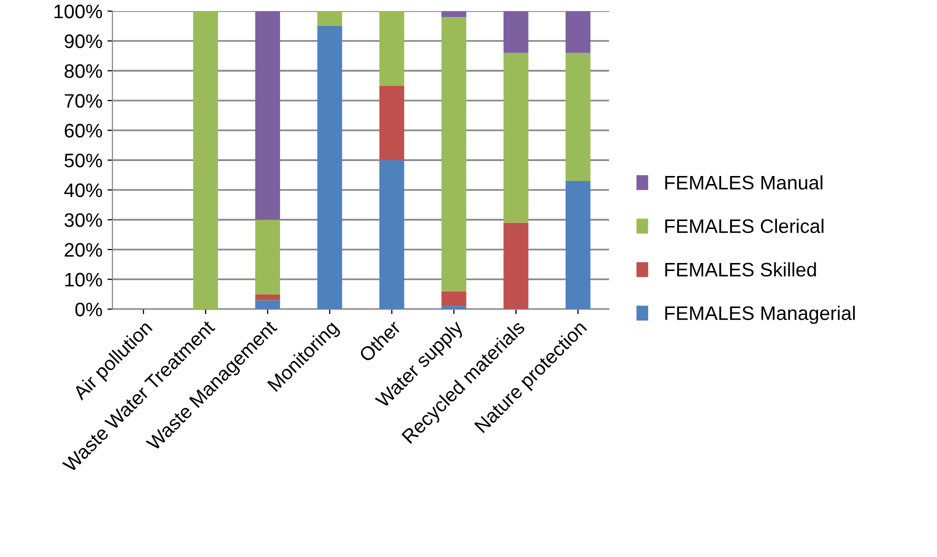 This screenshot has height=557, width=937. Describe the element at coordinates (760, 315) in the screenshot. I see `legend-label: FEMALES Managerial` at that location.